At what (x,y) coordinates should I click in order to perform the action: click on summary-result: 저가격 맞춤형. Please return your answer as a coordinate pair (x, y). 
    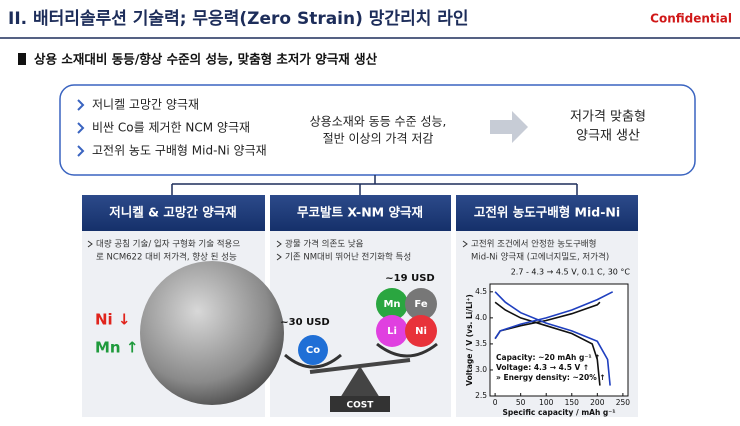
    Looking at the image, I should click on (608, 117).